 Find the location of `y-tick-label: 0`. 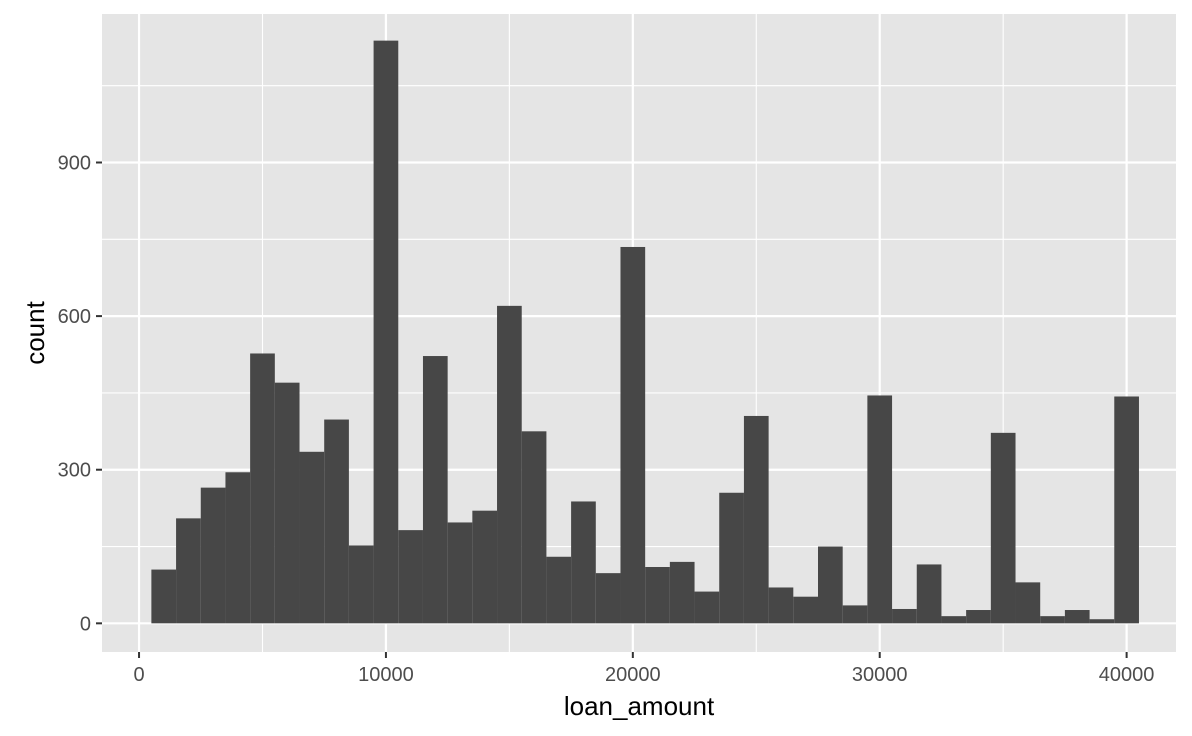

y-tick-label: 0 is located at coordinates (85, 624).